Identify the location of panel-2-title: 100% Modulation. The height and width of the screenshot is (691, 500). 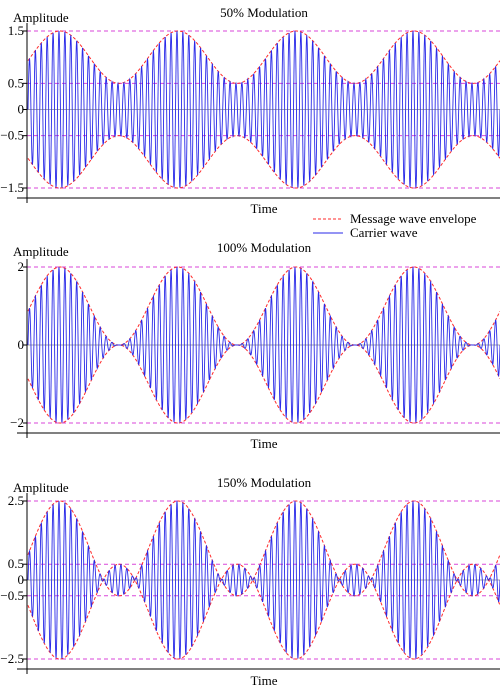
(264, 247).